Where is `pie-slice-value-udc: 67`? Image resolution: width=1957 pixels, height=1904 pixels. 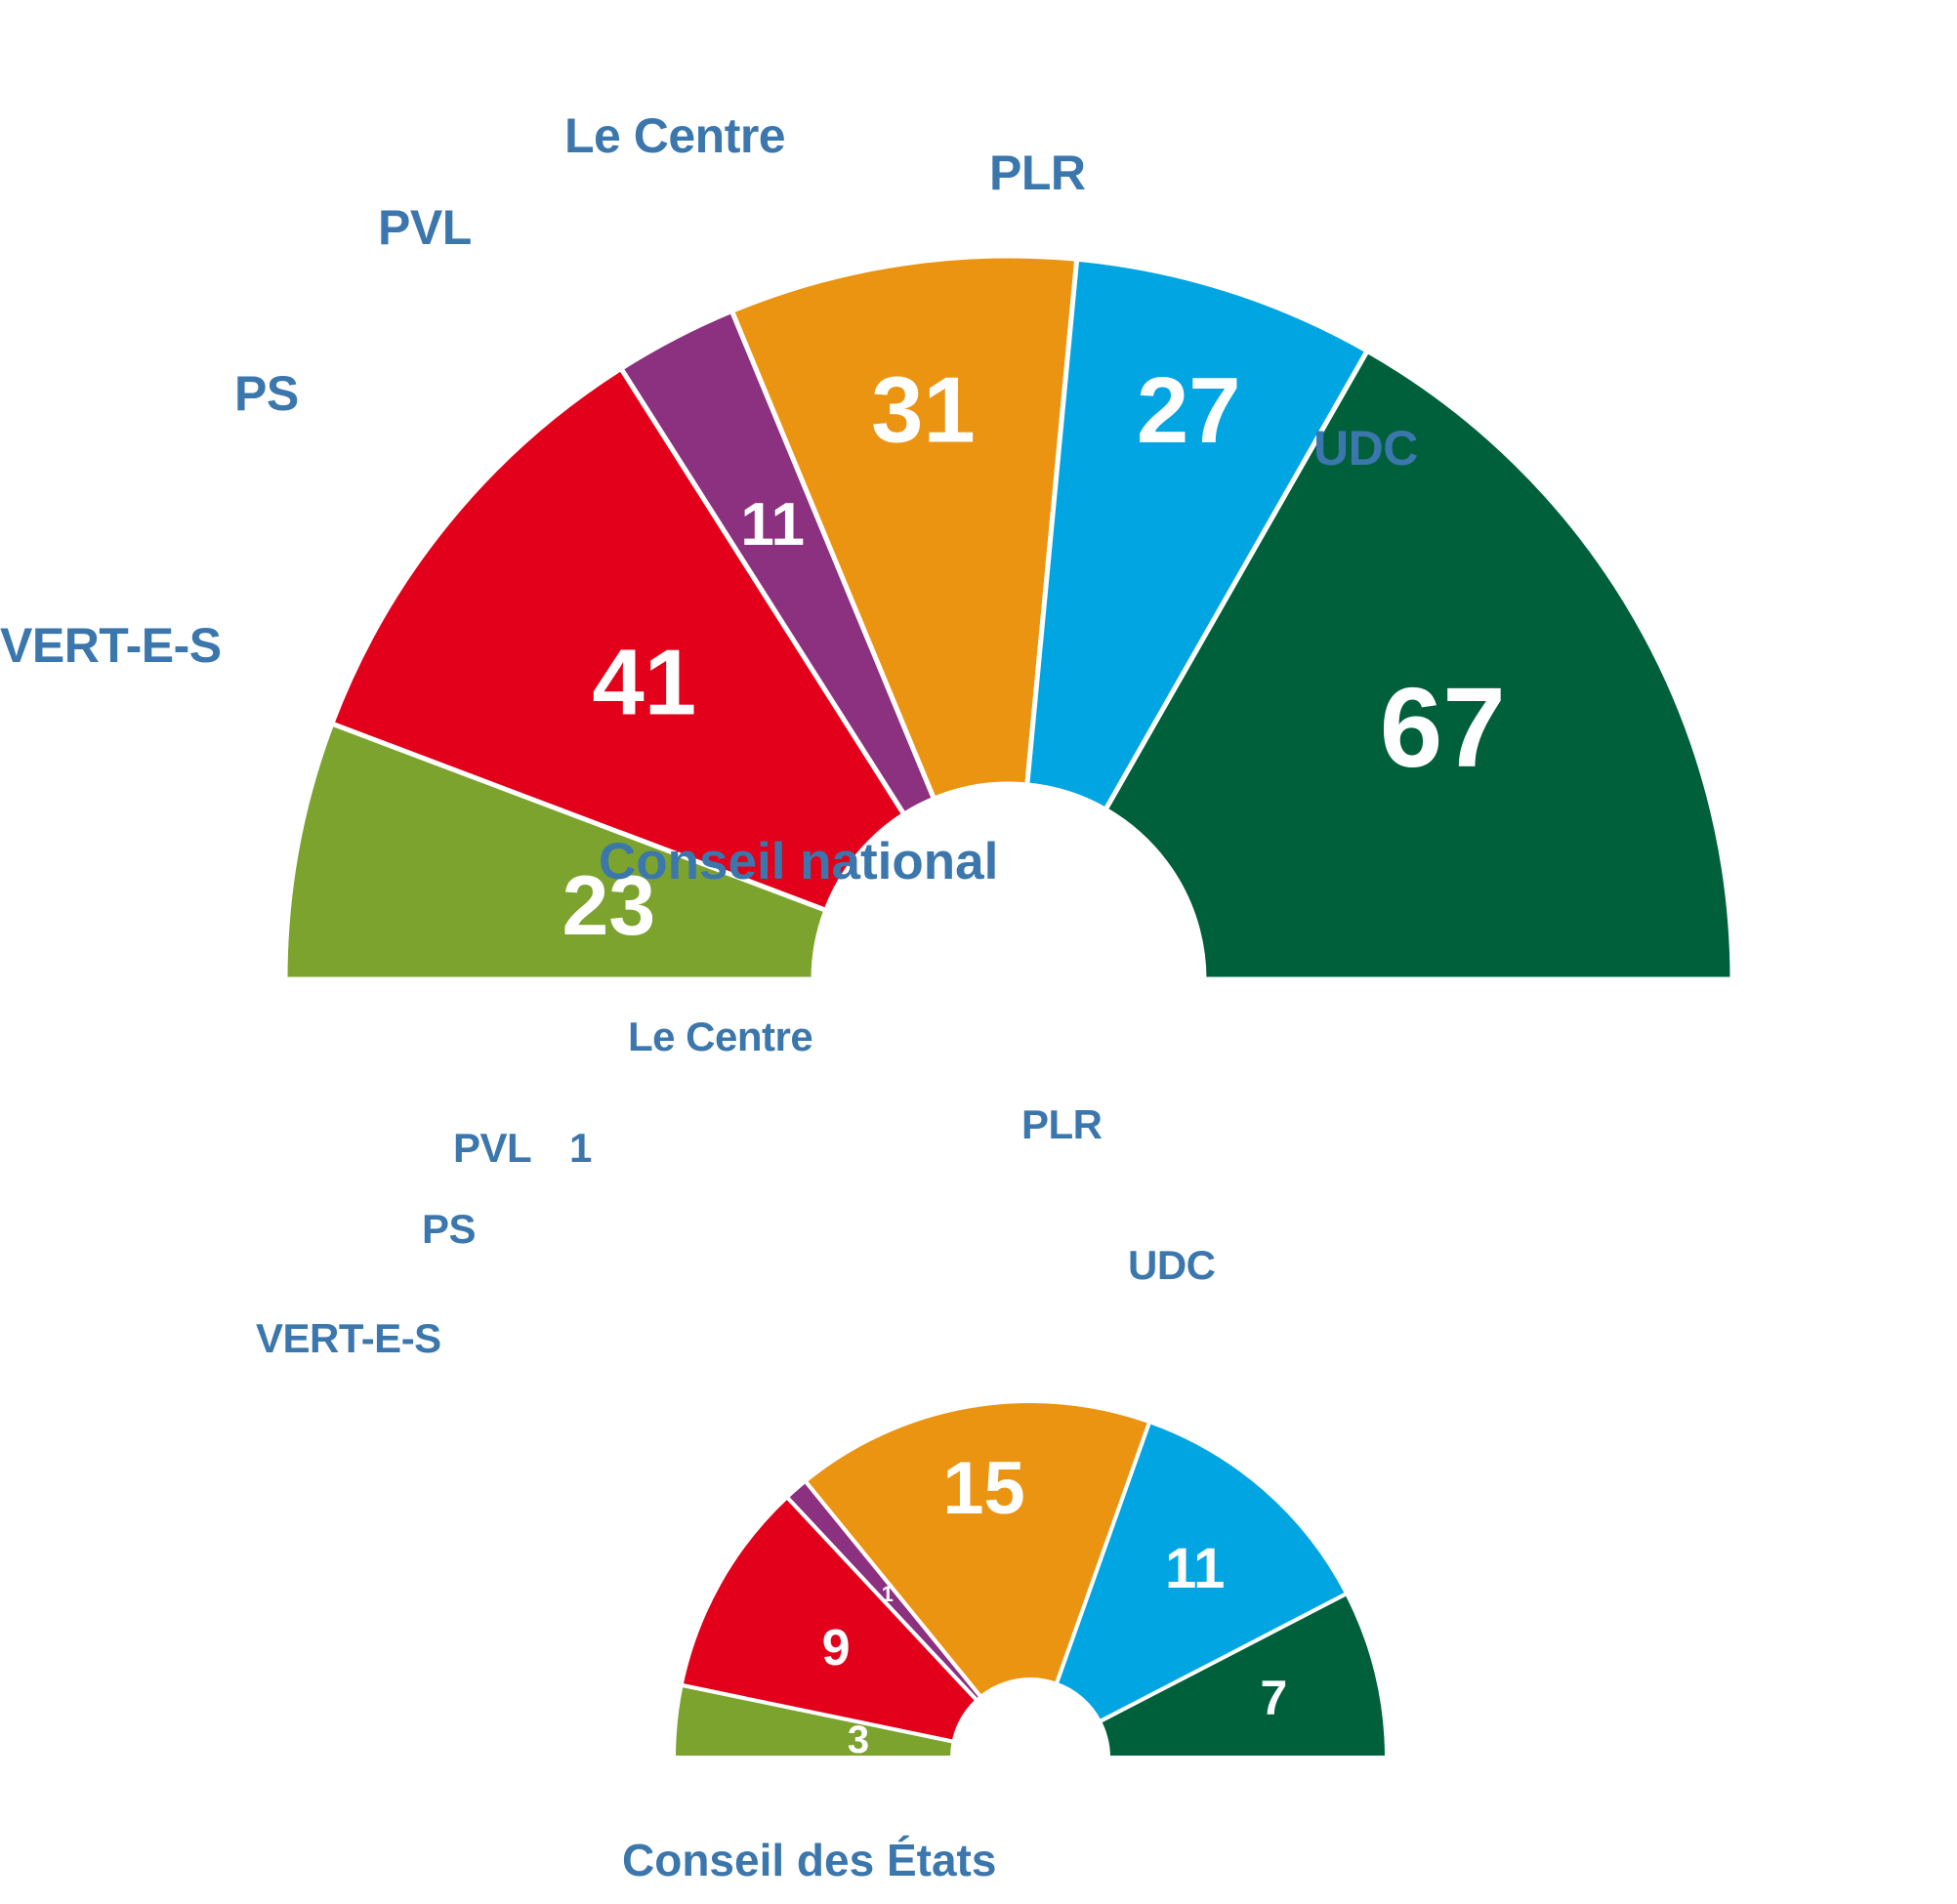
pie-slice-value-udc: 67 is located at coordinates (1443, 727).